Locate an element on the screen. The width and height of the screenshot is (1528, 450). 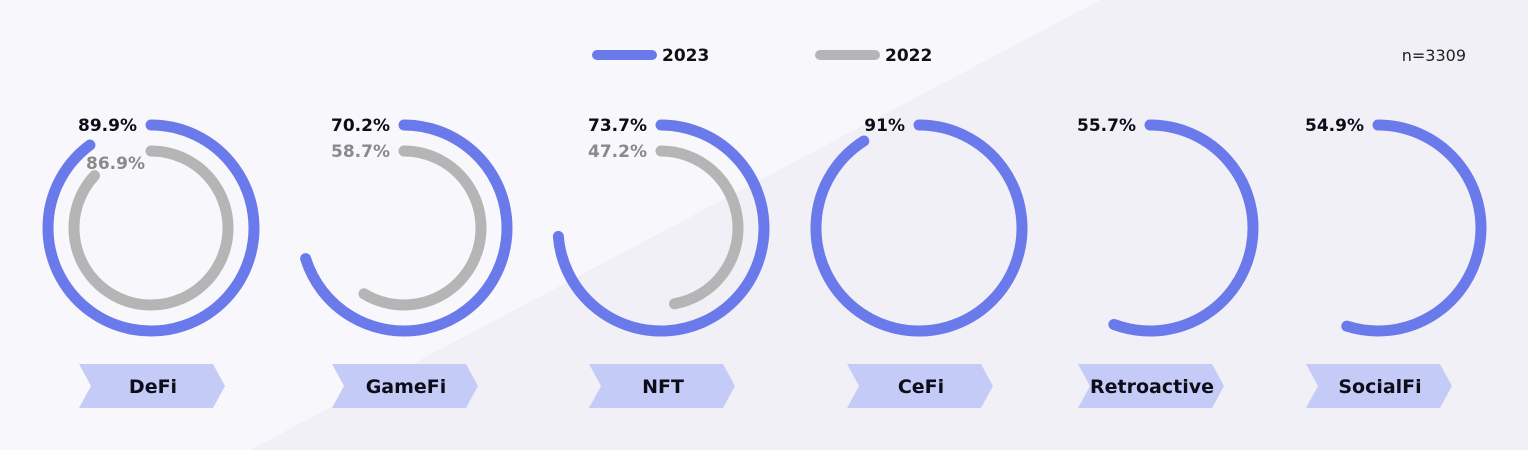
legend-label-2023: 2023 is located at coordinates (685, 56).